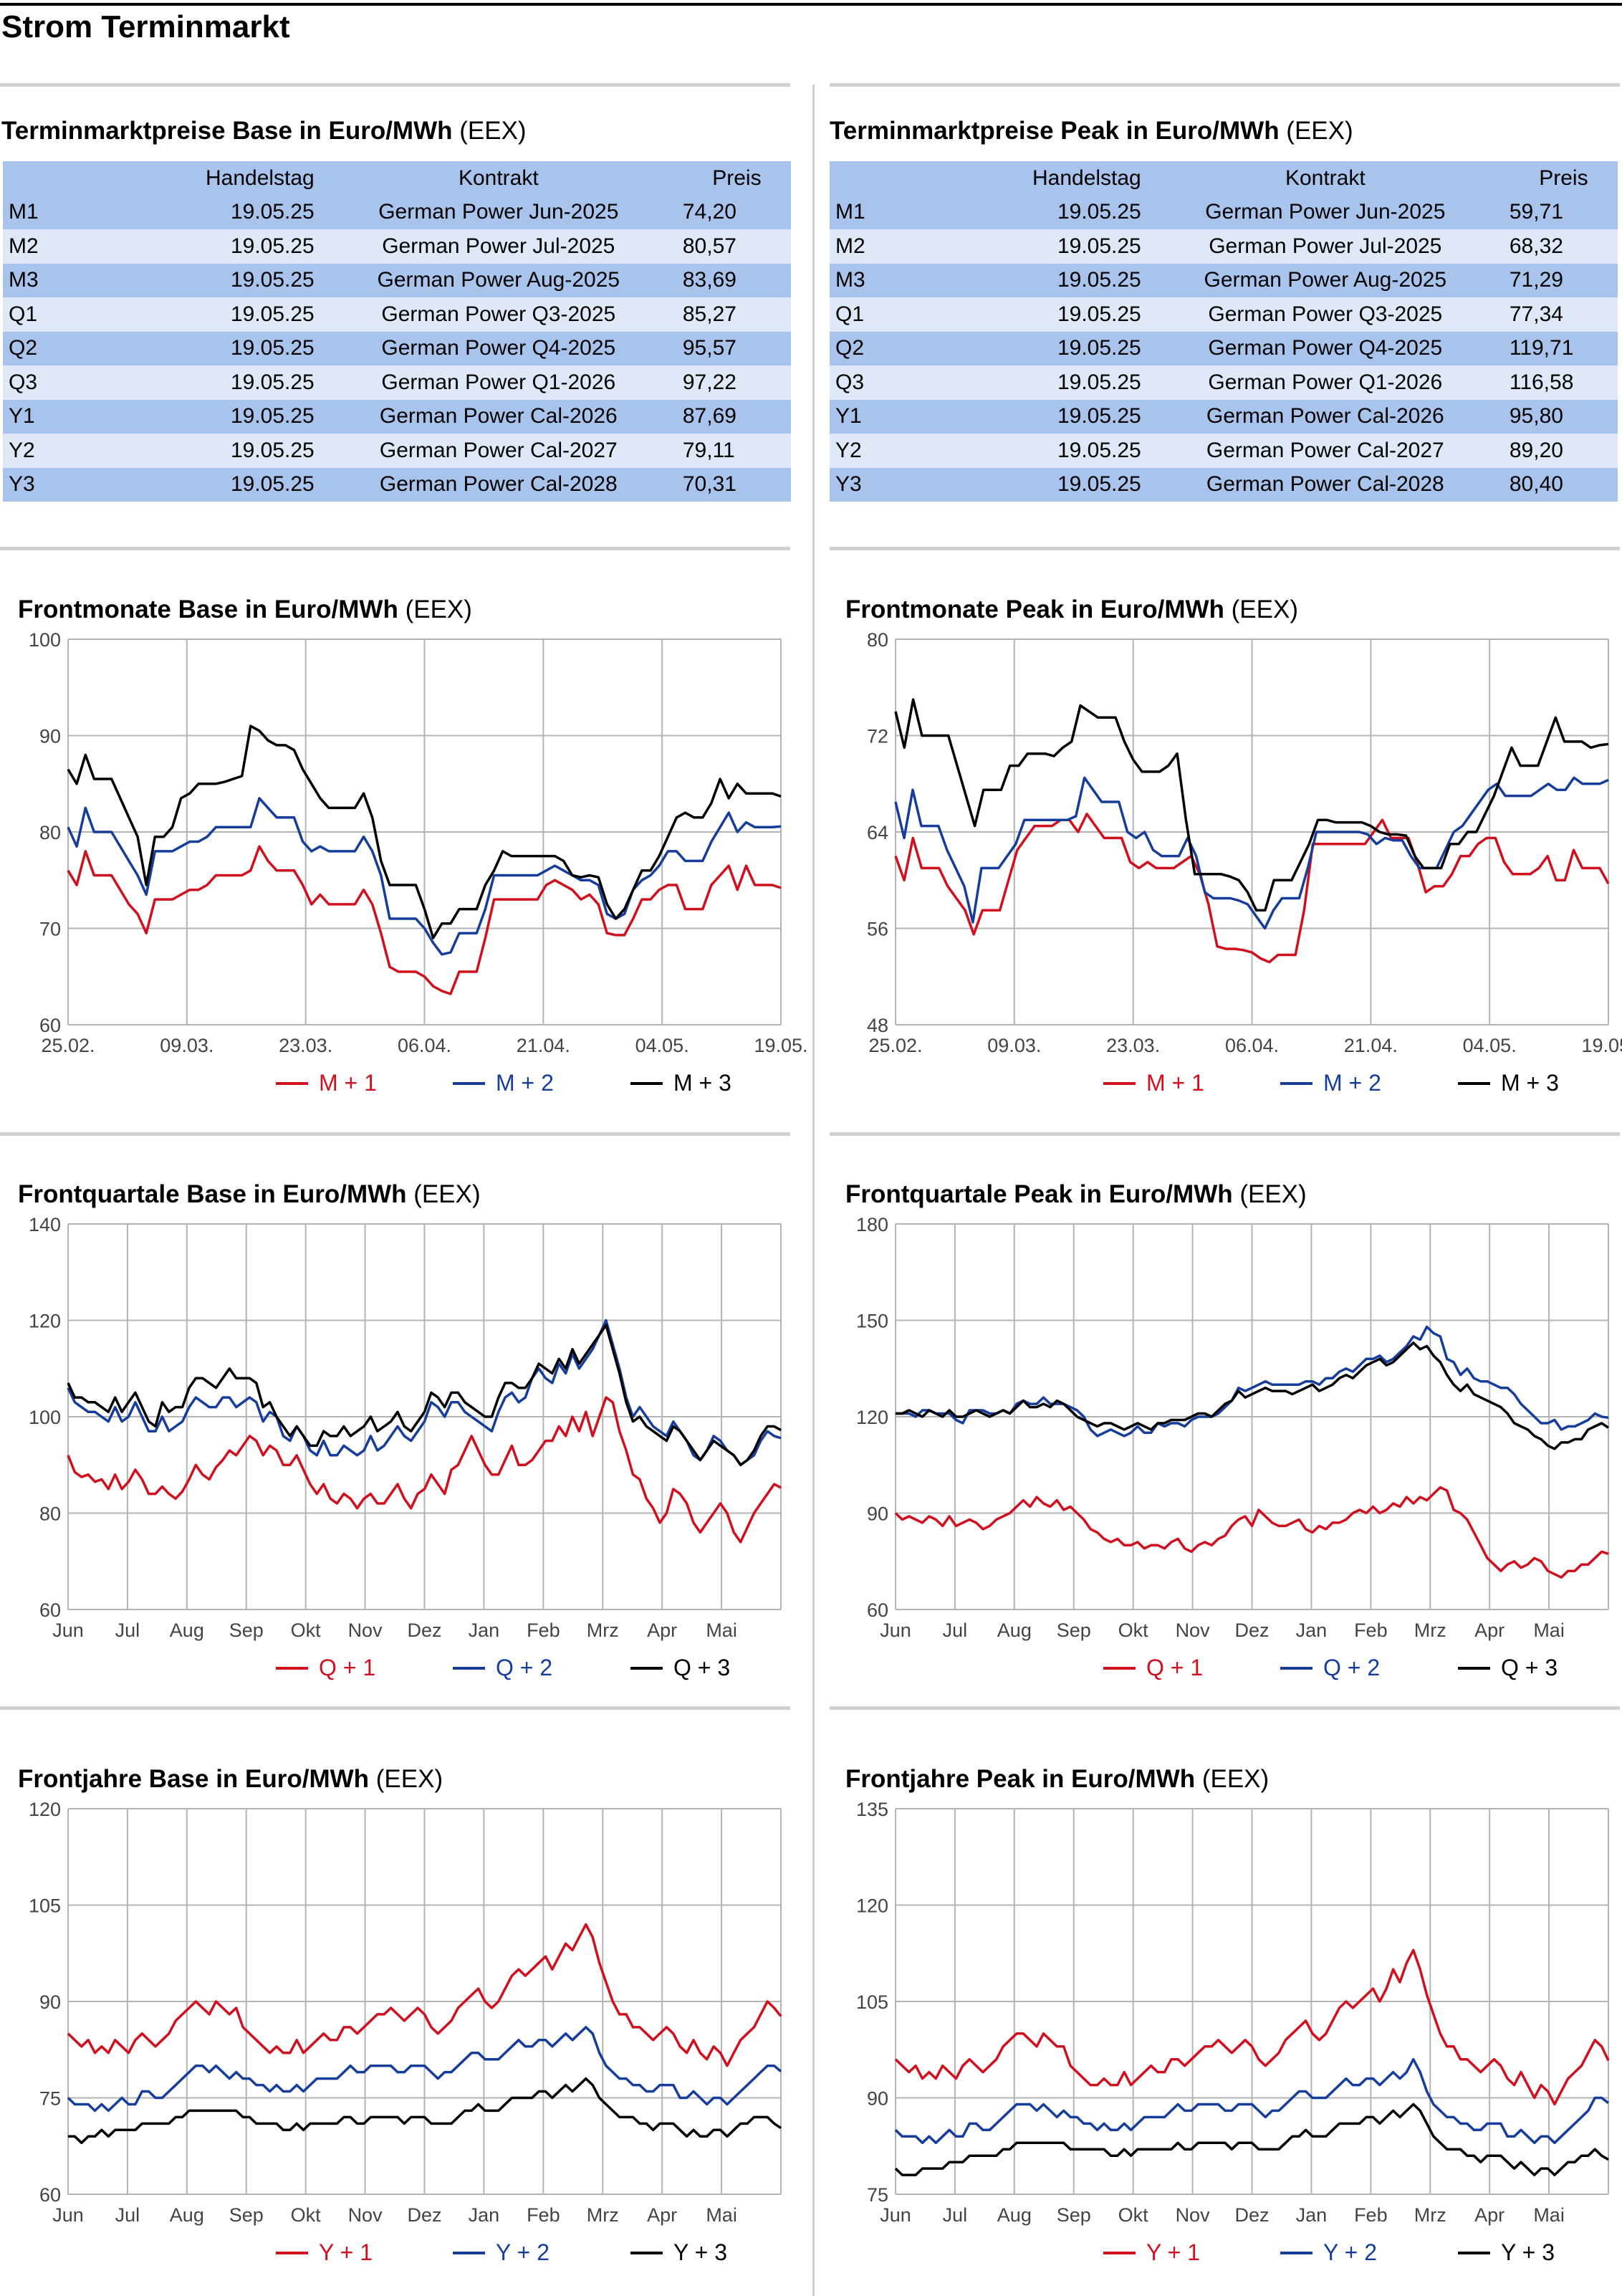  Describe the element at coordinates (1224, 451) in the screenshot. I see `table-row: Y2 19.05.25 German Power Cal-2027 89,20` at that location.